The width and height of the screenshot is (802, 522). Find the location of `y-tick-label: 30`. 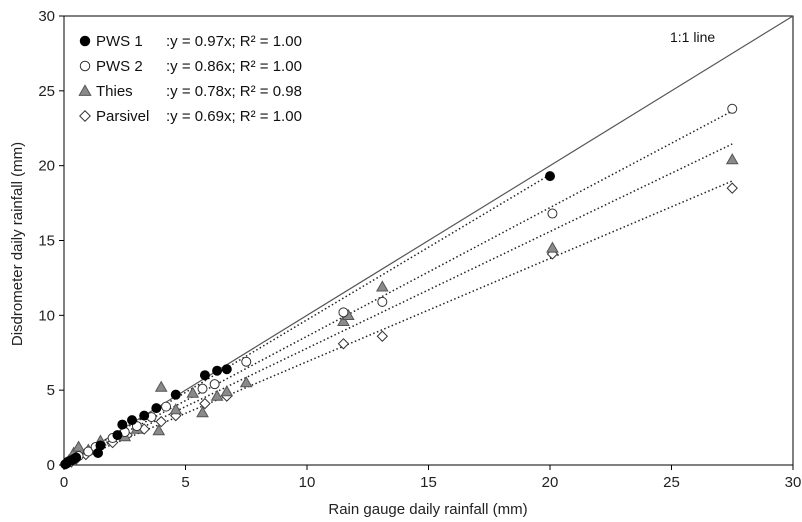

y-tick-label: 30 is located at coordinates (46, 16).